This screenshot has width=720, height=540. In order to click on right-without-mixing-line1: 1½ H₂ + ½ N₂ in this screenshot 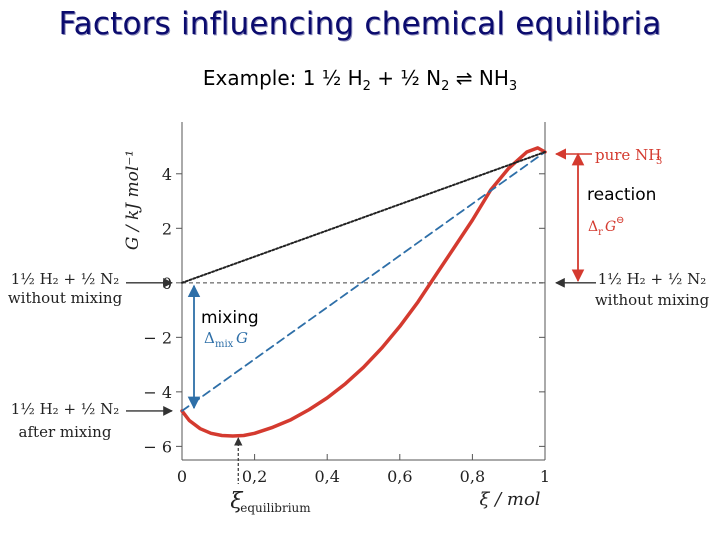, I will do `click(652, 279)`.